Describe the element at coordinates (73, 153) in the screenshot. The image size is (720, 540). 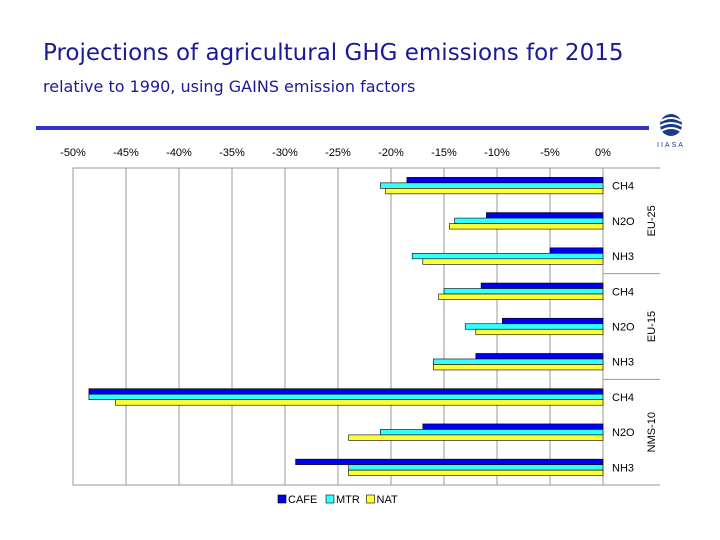
I see `x-tick-label: -50%` at that location.